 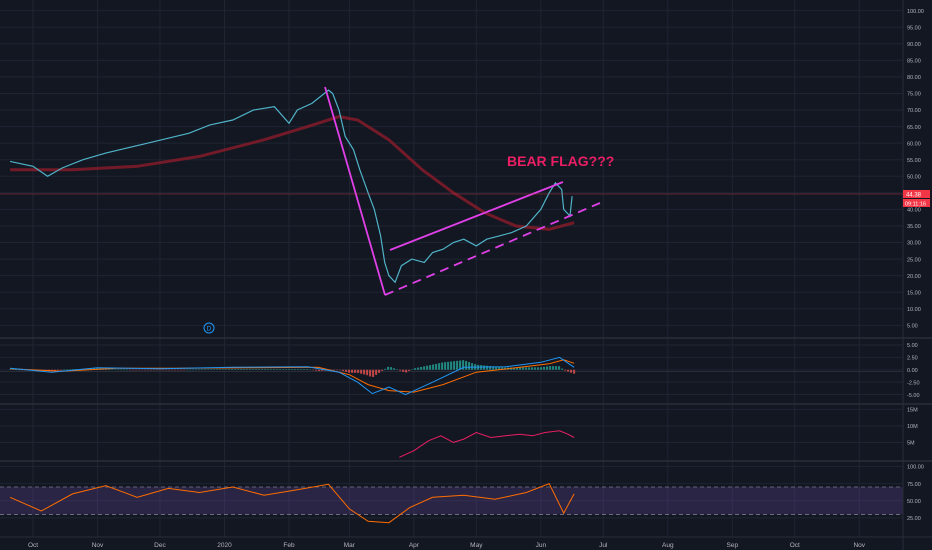 What do you see at coordinates (476, 216) in the screenshot?
I see `flag-upper-trendline` at bounding box center [476, 216].